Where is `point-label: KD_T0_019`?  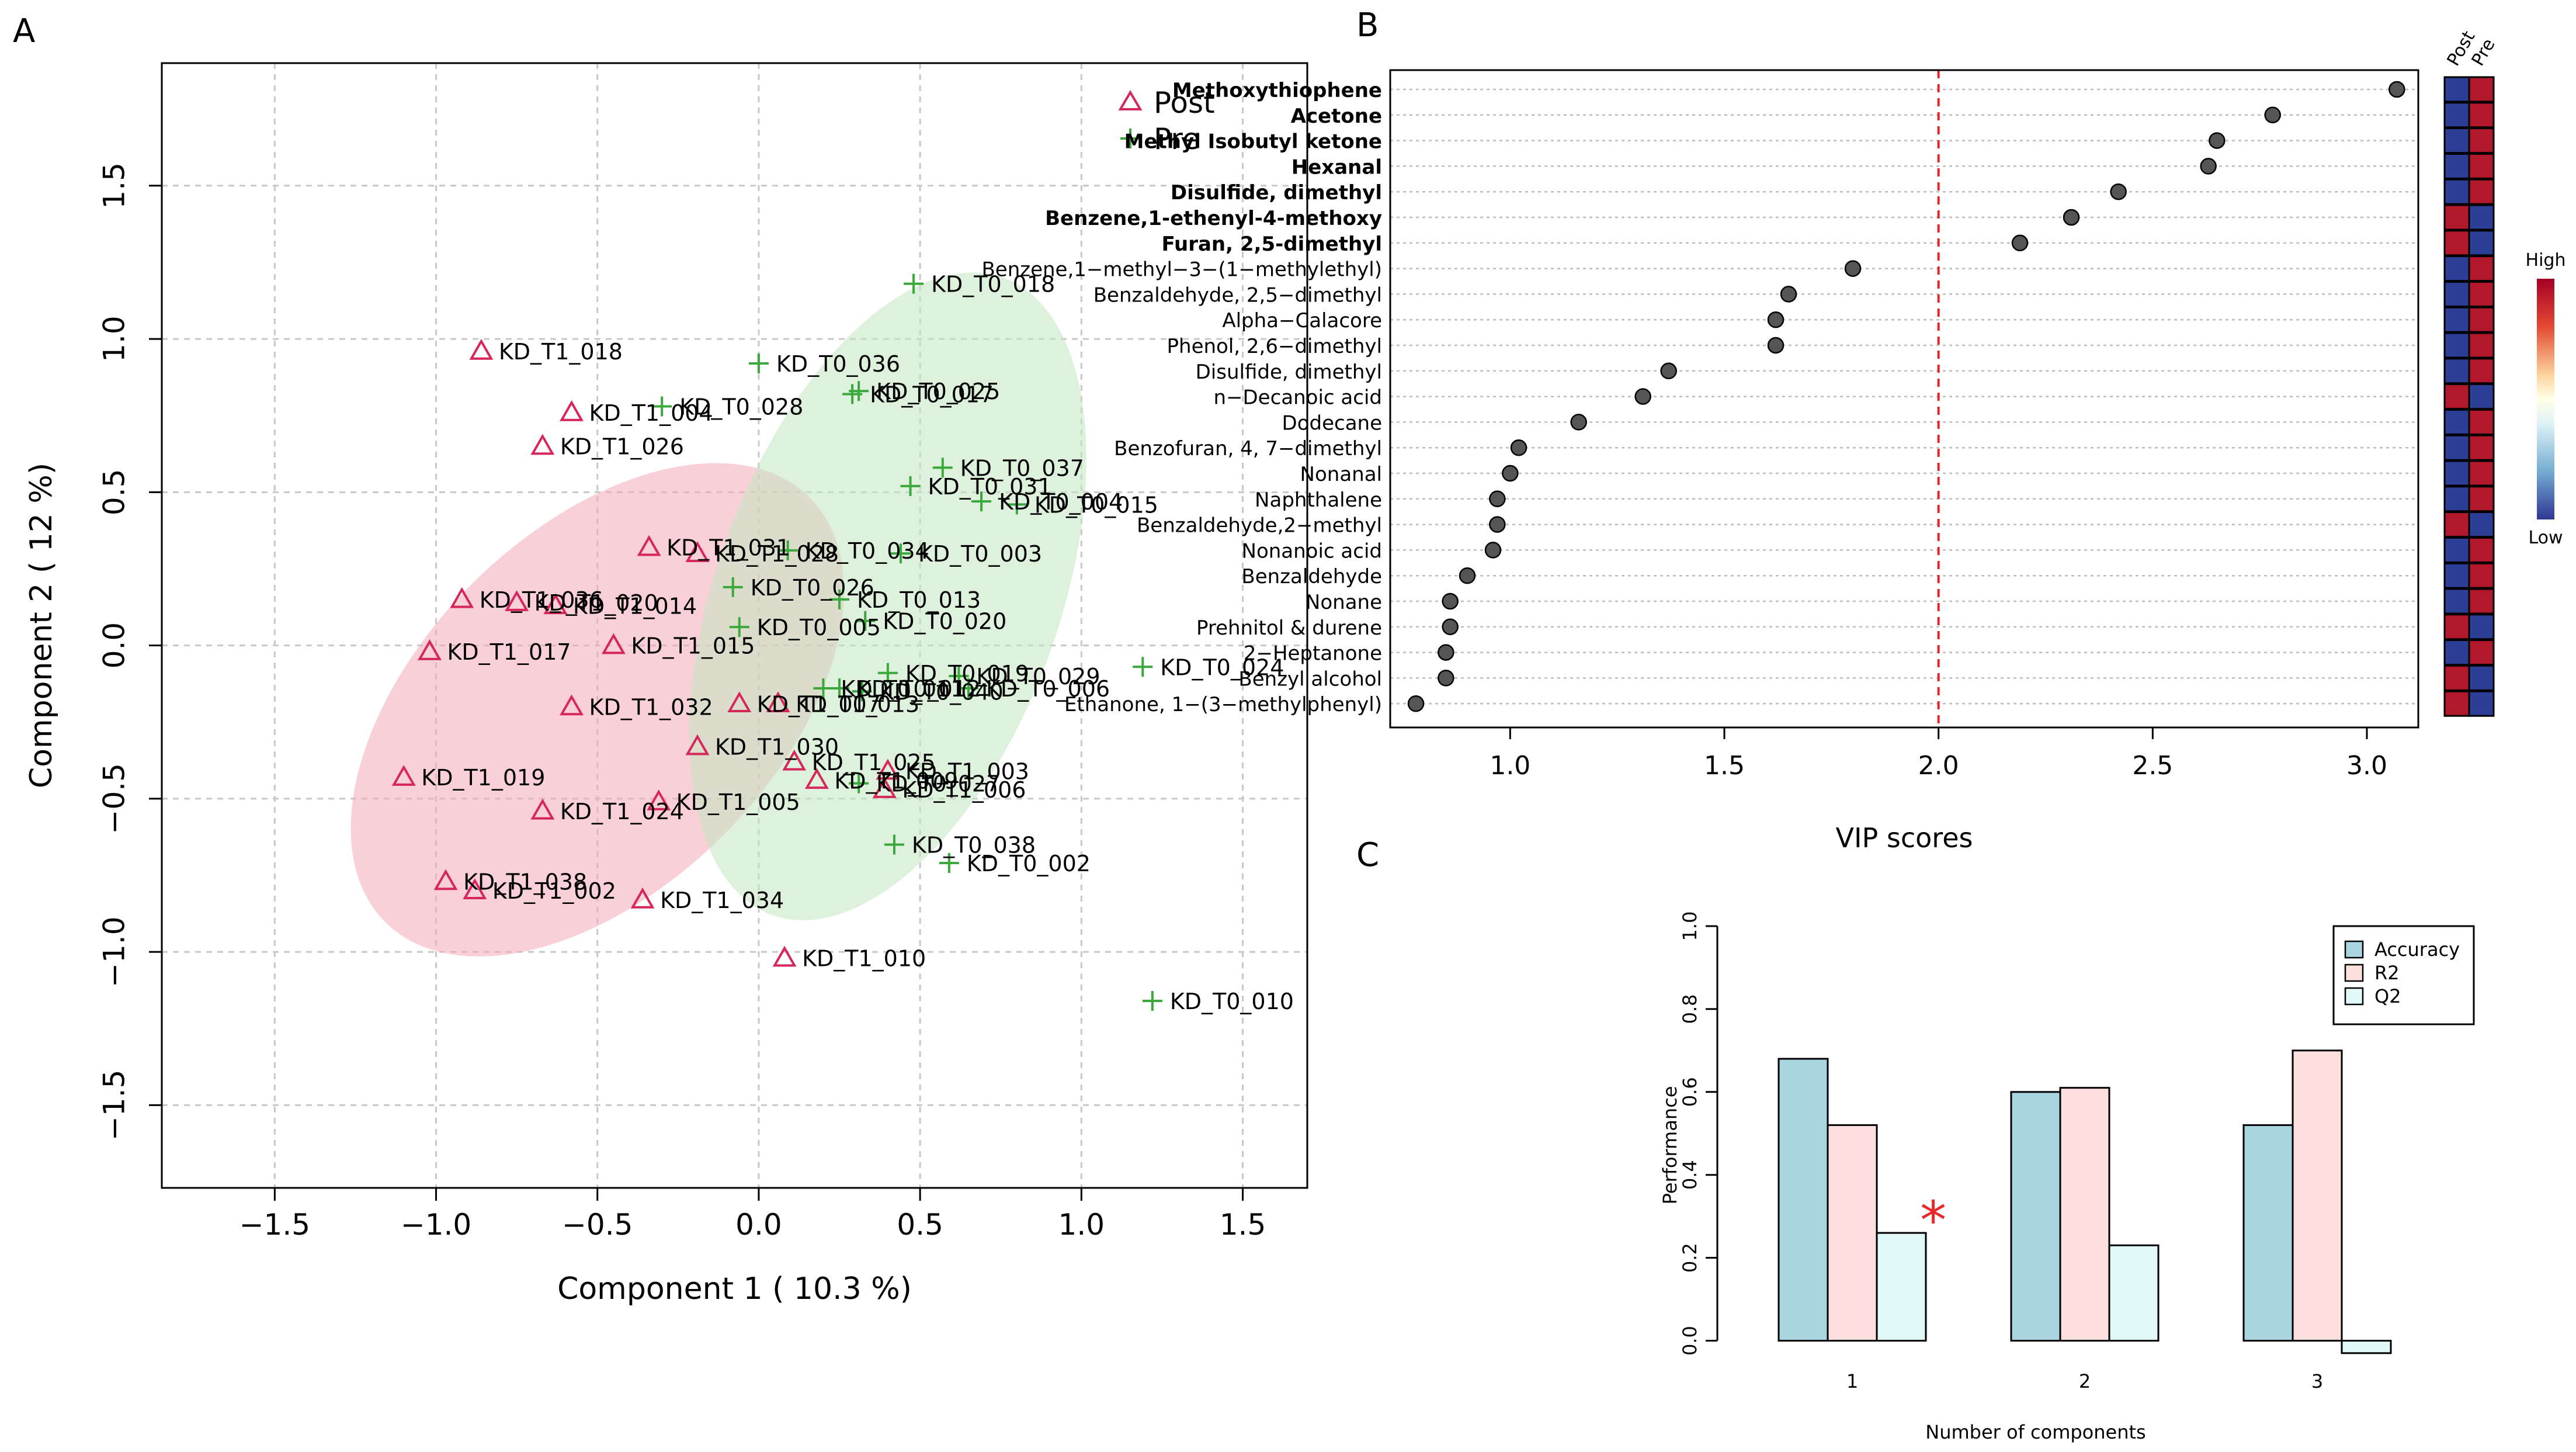
point-label: KD_T0_019 is located at coordinates (967, 674).